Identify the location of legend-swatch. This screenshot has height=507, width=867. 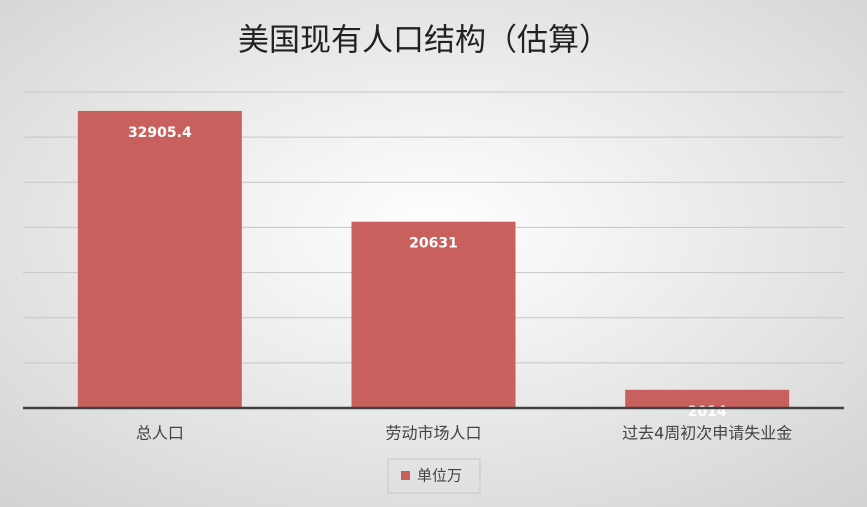
(405, 475).